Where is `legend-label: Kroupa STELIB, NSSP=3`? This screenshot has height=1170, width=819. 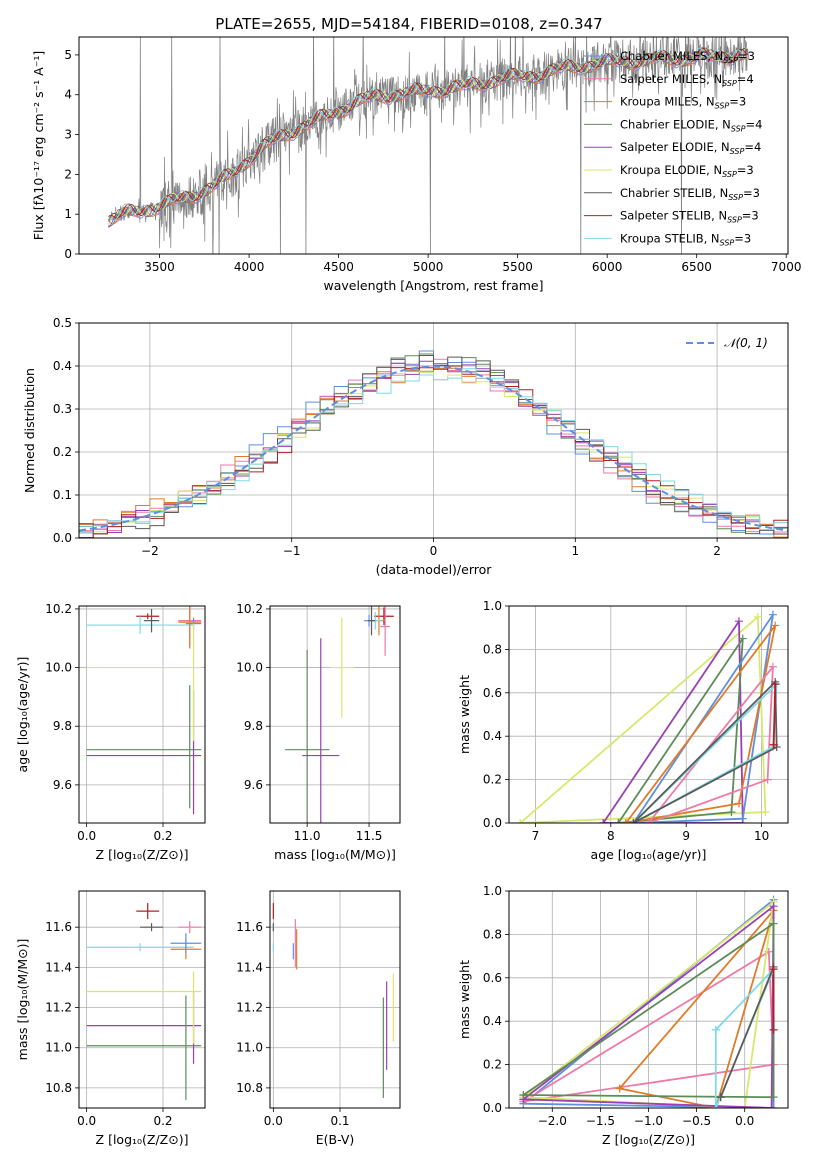 legend-label: Kroupa STELIB, NSSP=3 is located at coordinates (685, 239).